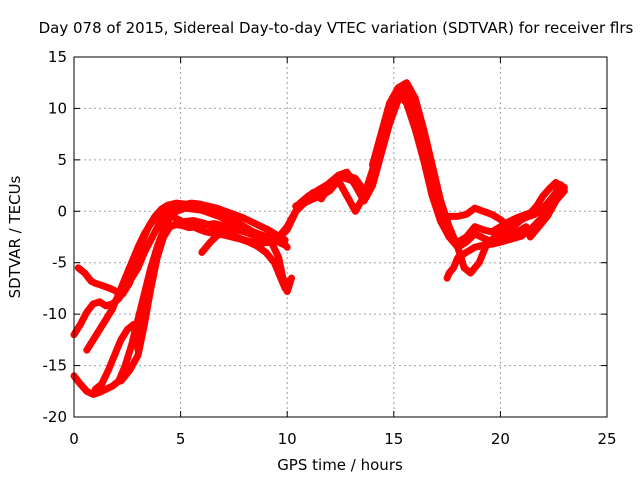  I want to click on x-tick-label: 5, so click(181, 439).